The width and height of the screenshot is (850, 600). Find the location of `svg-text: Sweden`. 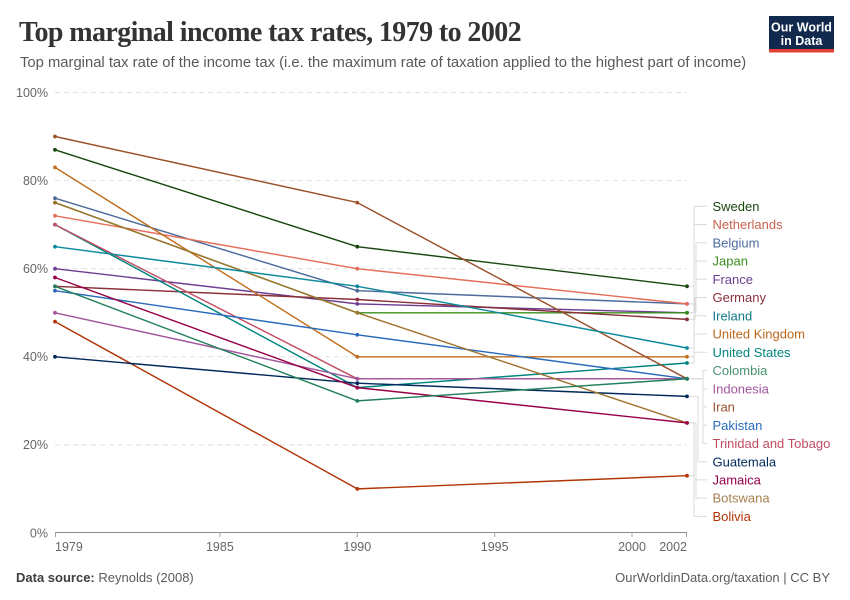

svg-text: Sweden is located at coordinates (736, 206).